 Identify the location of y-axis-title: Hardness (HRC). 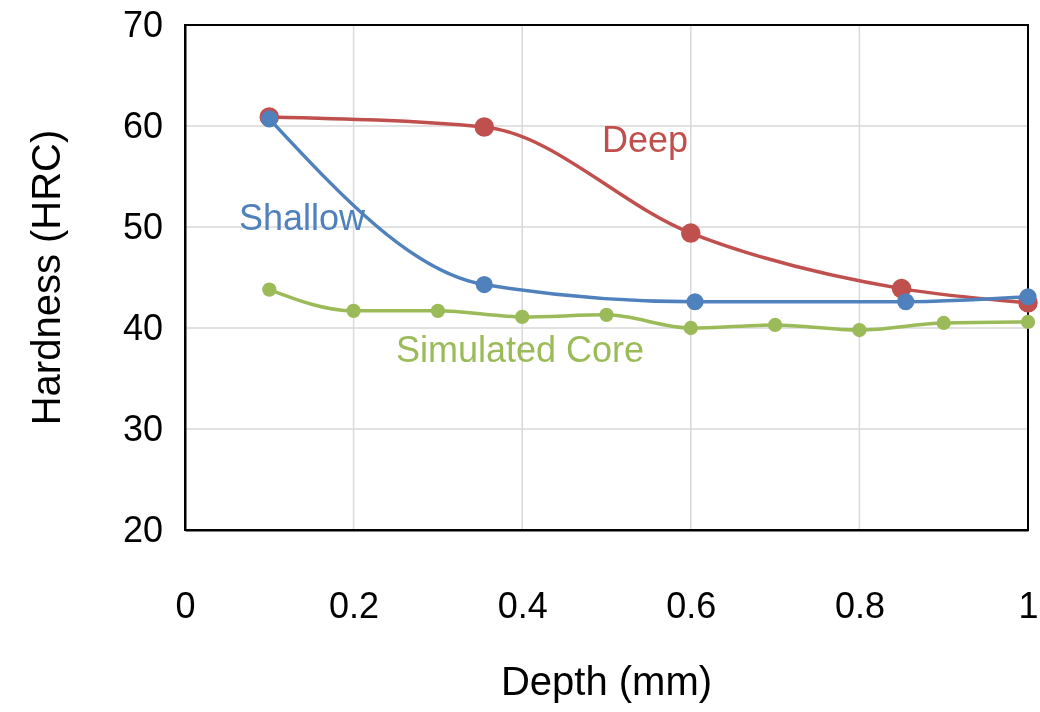
(46, 277).